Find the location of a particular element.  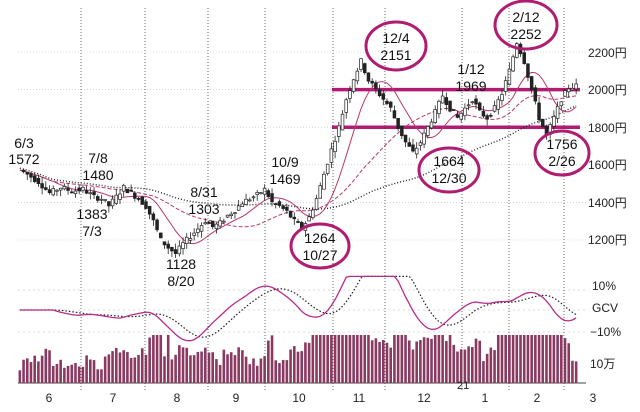

annotation-label: 1969 is located at coordinates (470, 86).